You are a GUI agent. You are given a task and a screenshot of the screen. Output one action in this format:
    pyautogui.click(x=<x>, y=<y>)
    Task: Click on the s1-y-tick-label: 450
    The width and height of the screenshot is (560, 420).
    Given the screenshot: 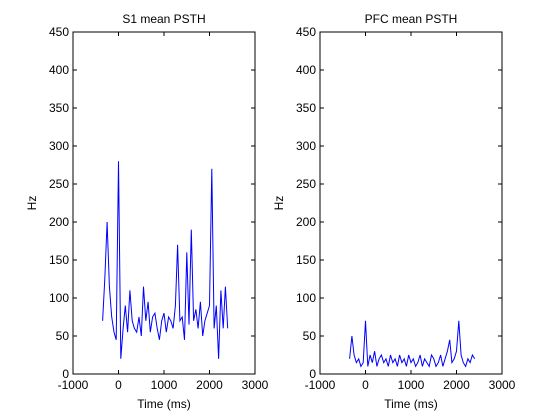 What is the action you would take?
    pyautogui.click(x=59, y=32)
    